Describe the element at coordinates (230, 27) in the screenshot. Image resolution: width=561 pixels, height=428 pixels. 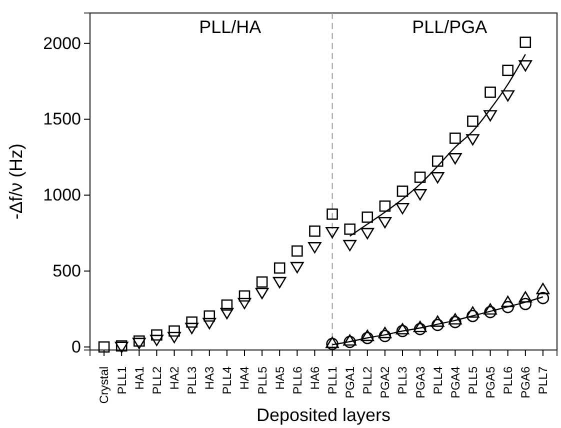
I see `annotation: PLL/HA` at that location.